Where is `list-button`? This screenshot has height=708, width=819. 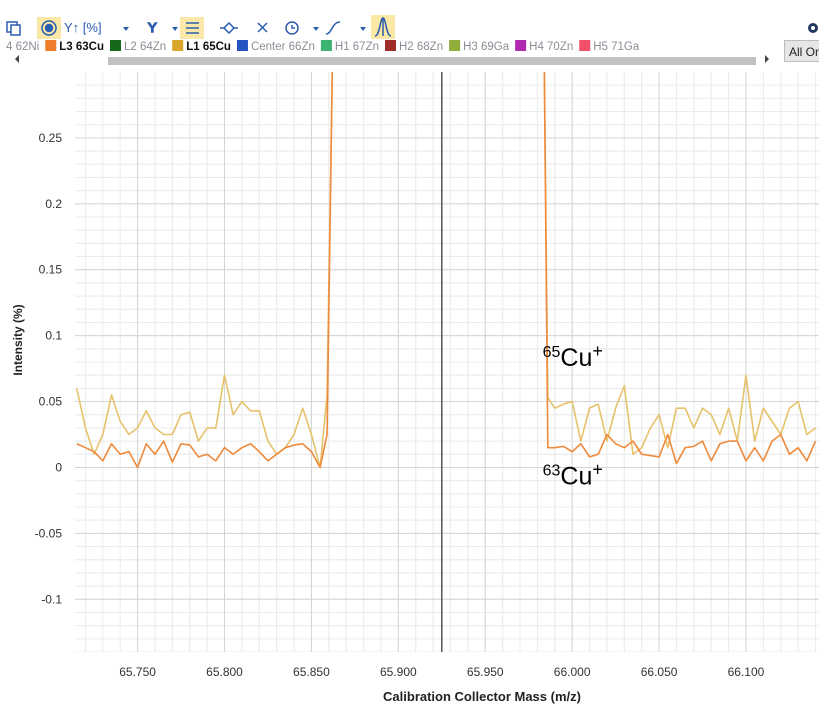 list-button is located at coordinates (192, 28).